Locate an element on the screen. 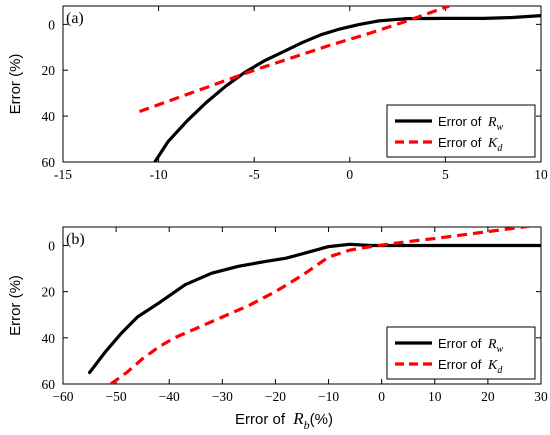 This screenshot has width=550, height=435. panel-a-ytick-label: 0 is located at coordinates (51, 24).